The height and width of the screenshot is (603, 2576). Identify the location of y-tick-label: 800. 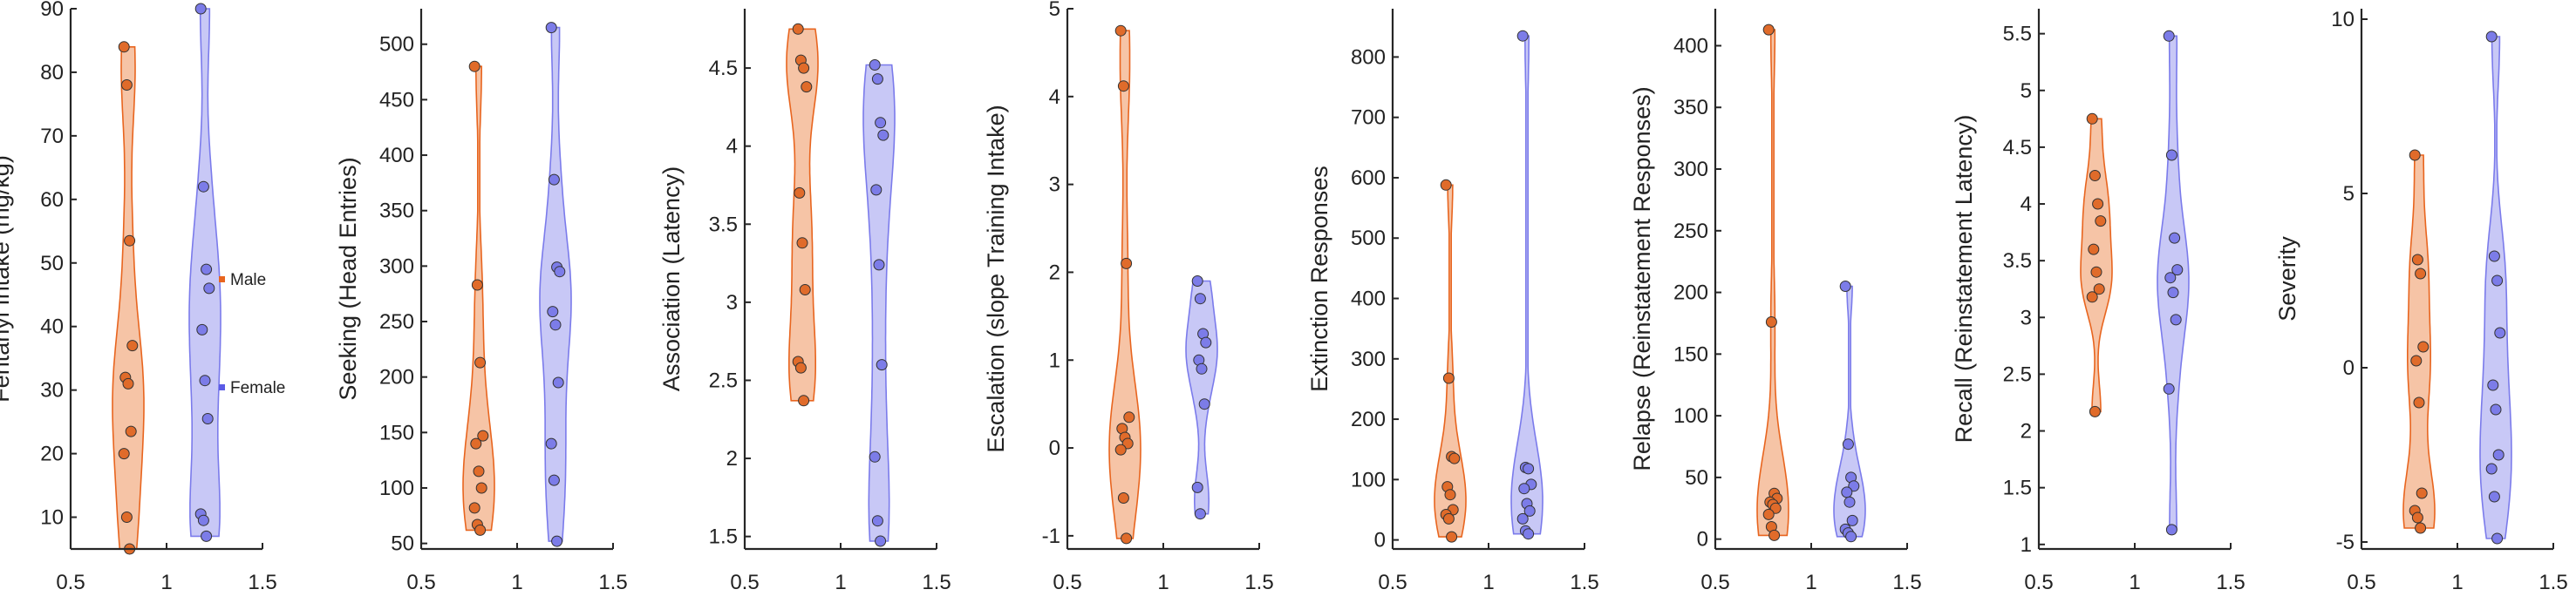
(1369, 57).